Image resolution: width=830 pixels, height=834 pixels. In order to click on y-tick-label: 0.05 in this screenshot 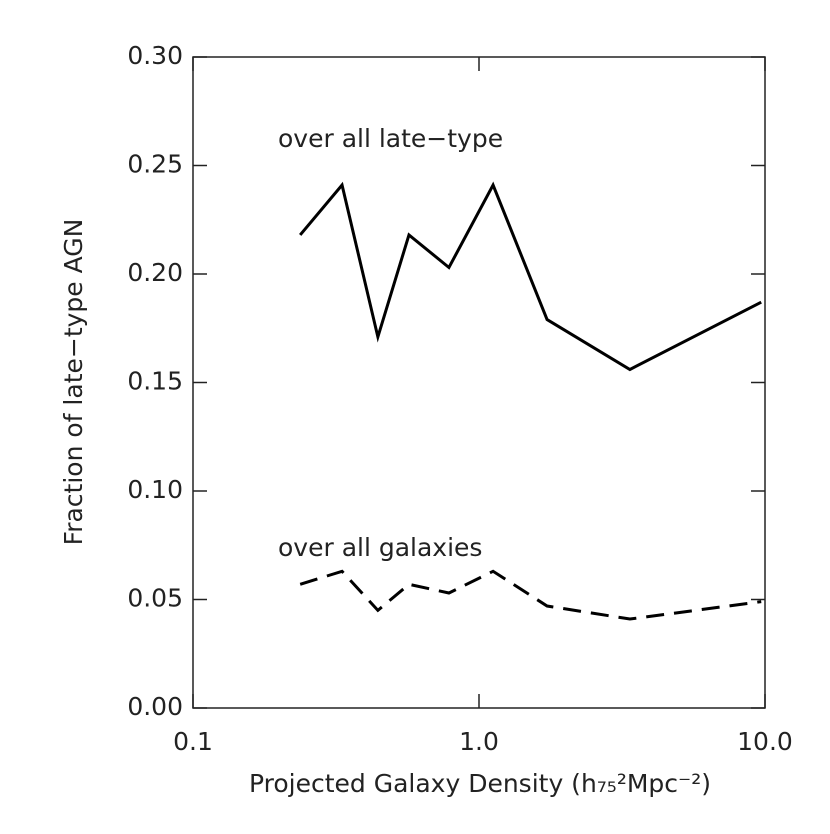, I will do `click(155, 598)`.